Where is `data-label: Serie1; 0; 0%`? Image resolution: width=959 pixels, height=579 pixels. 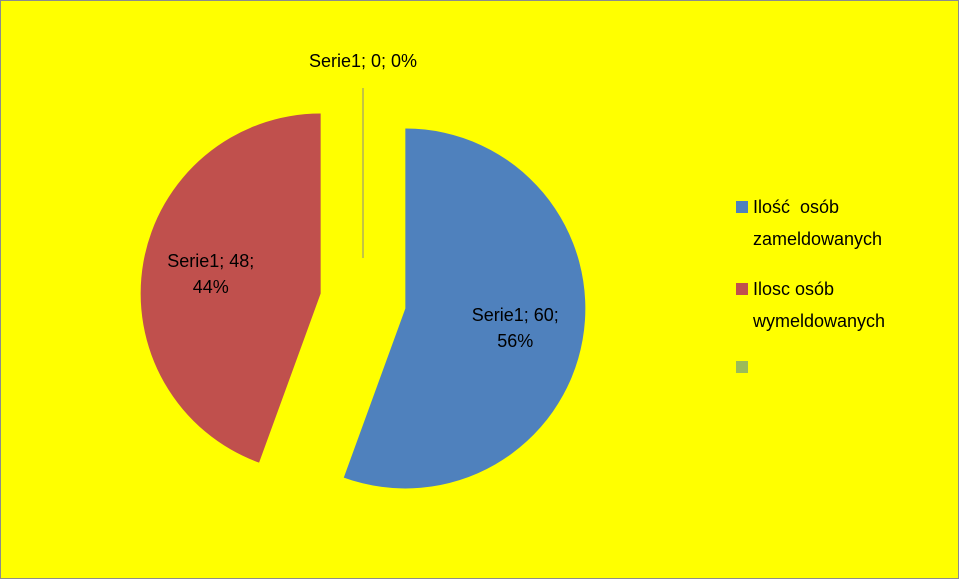 data-label: Serie1; 0; 0% is located at coordinates (363, 61).